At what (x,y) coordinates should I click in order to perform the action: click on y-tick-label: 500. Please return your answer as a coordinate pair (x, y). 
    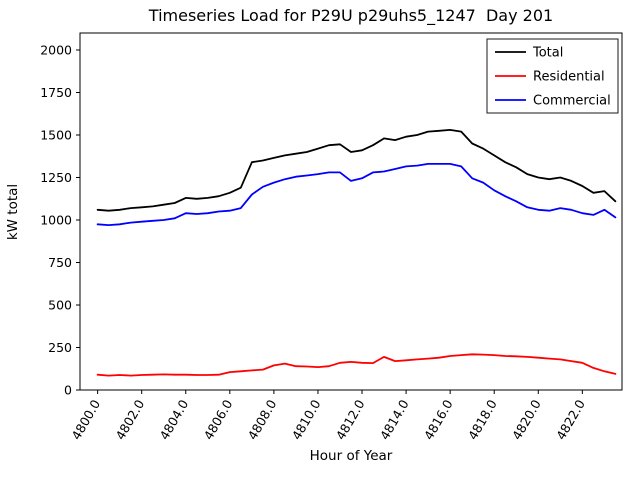
    Looking at the image, I should click on (60, 305).